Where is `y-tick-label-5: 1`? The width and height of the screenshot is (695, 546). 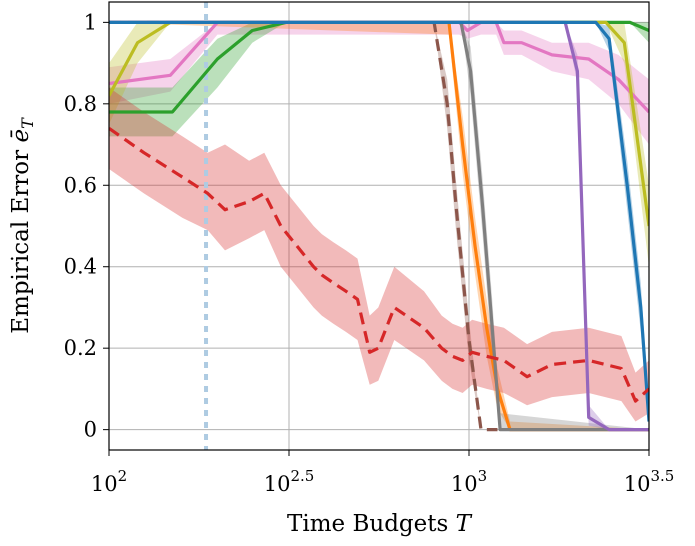 y-tick-label-5: 1 is located at coordinates (90, 22).